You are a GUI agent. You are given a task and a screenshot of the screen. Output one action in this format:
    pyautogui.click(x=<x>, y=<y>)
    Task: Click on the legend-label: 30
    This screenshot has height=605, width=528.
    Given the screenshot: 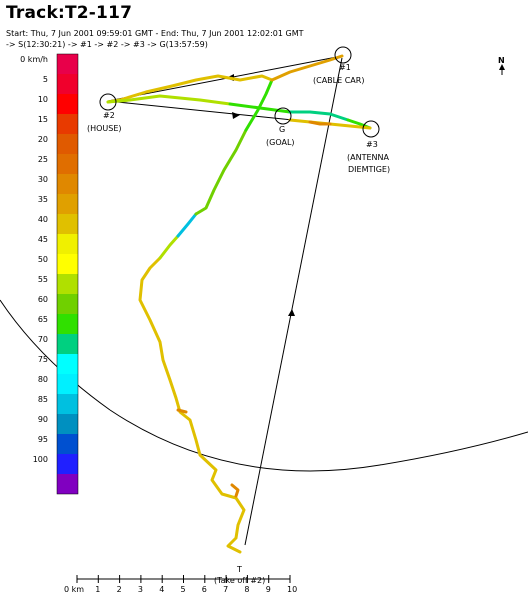 What is the action you would take?
    pyautogui.click(x=42, y=179)
    